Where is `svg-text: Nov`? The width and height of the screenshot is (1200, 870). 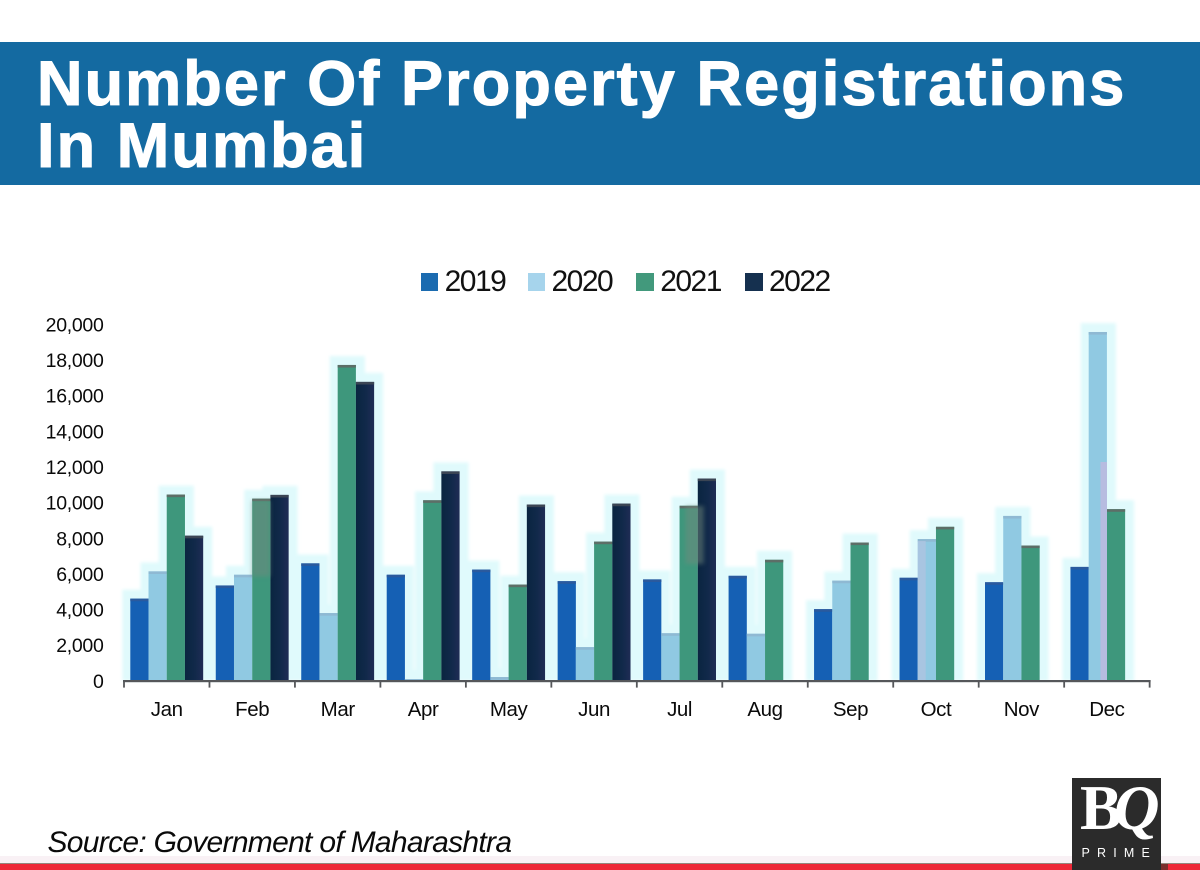 svg-text: Nov is located at coordinates (1022, 709).